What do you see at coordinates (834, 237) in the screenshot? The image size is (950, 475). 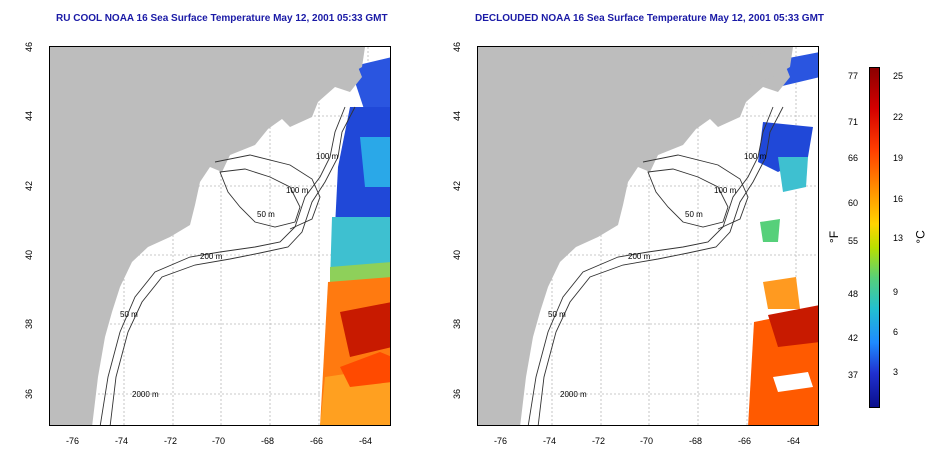 I see `unit-fahrenheit: °F` at bounding box center [834, 237].